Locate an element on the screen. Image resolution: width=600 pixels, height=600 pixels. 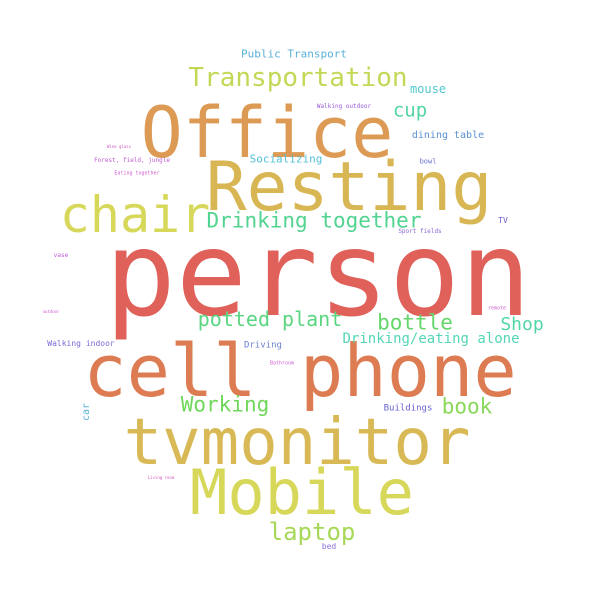
word-remote: remote is located at coordinates (497, 308).